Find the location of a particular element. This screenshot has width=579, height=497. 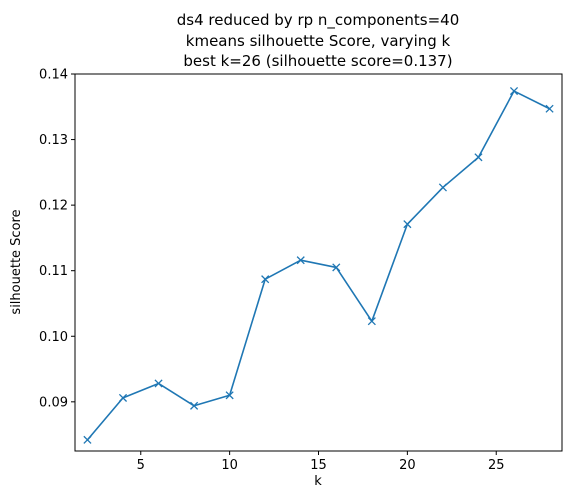

y-tick-label: 0.10 is located at coordinates (53, 337).